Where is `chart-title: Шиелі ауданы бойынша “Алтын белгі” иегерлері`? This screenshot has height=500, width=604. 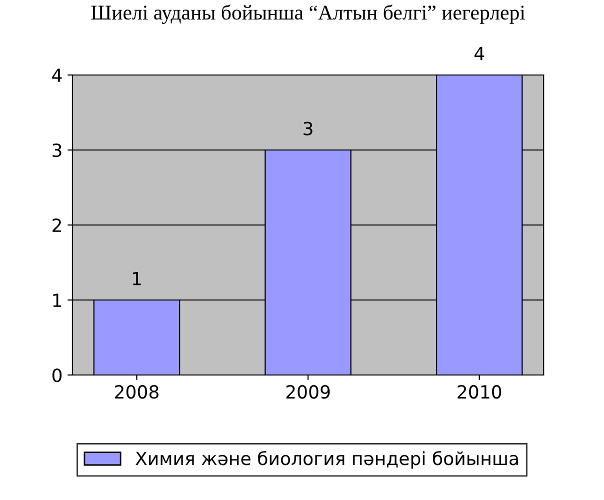
chart-title: Шиелі ауданы бойынша “Алтын белгі” иегерлері is located at coordinates (308, 14).